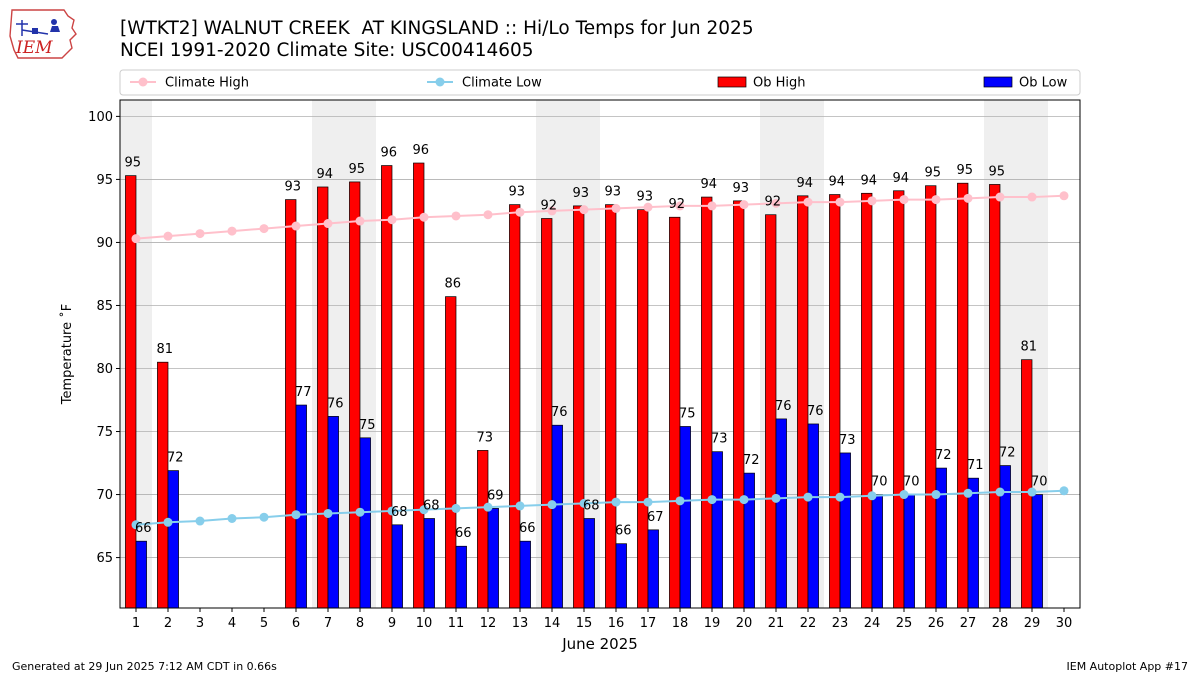 This screenshot has height=675, width=1200. Describe the element at coordinates (420, 150) in the screenshot. I see `ob-high-label: 96` at that location.